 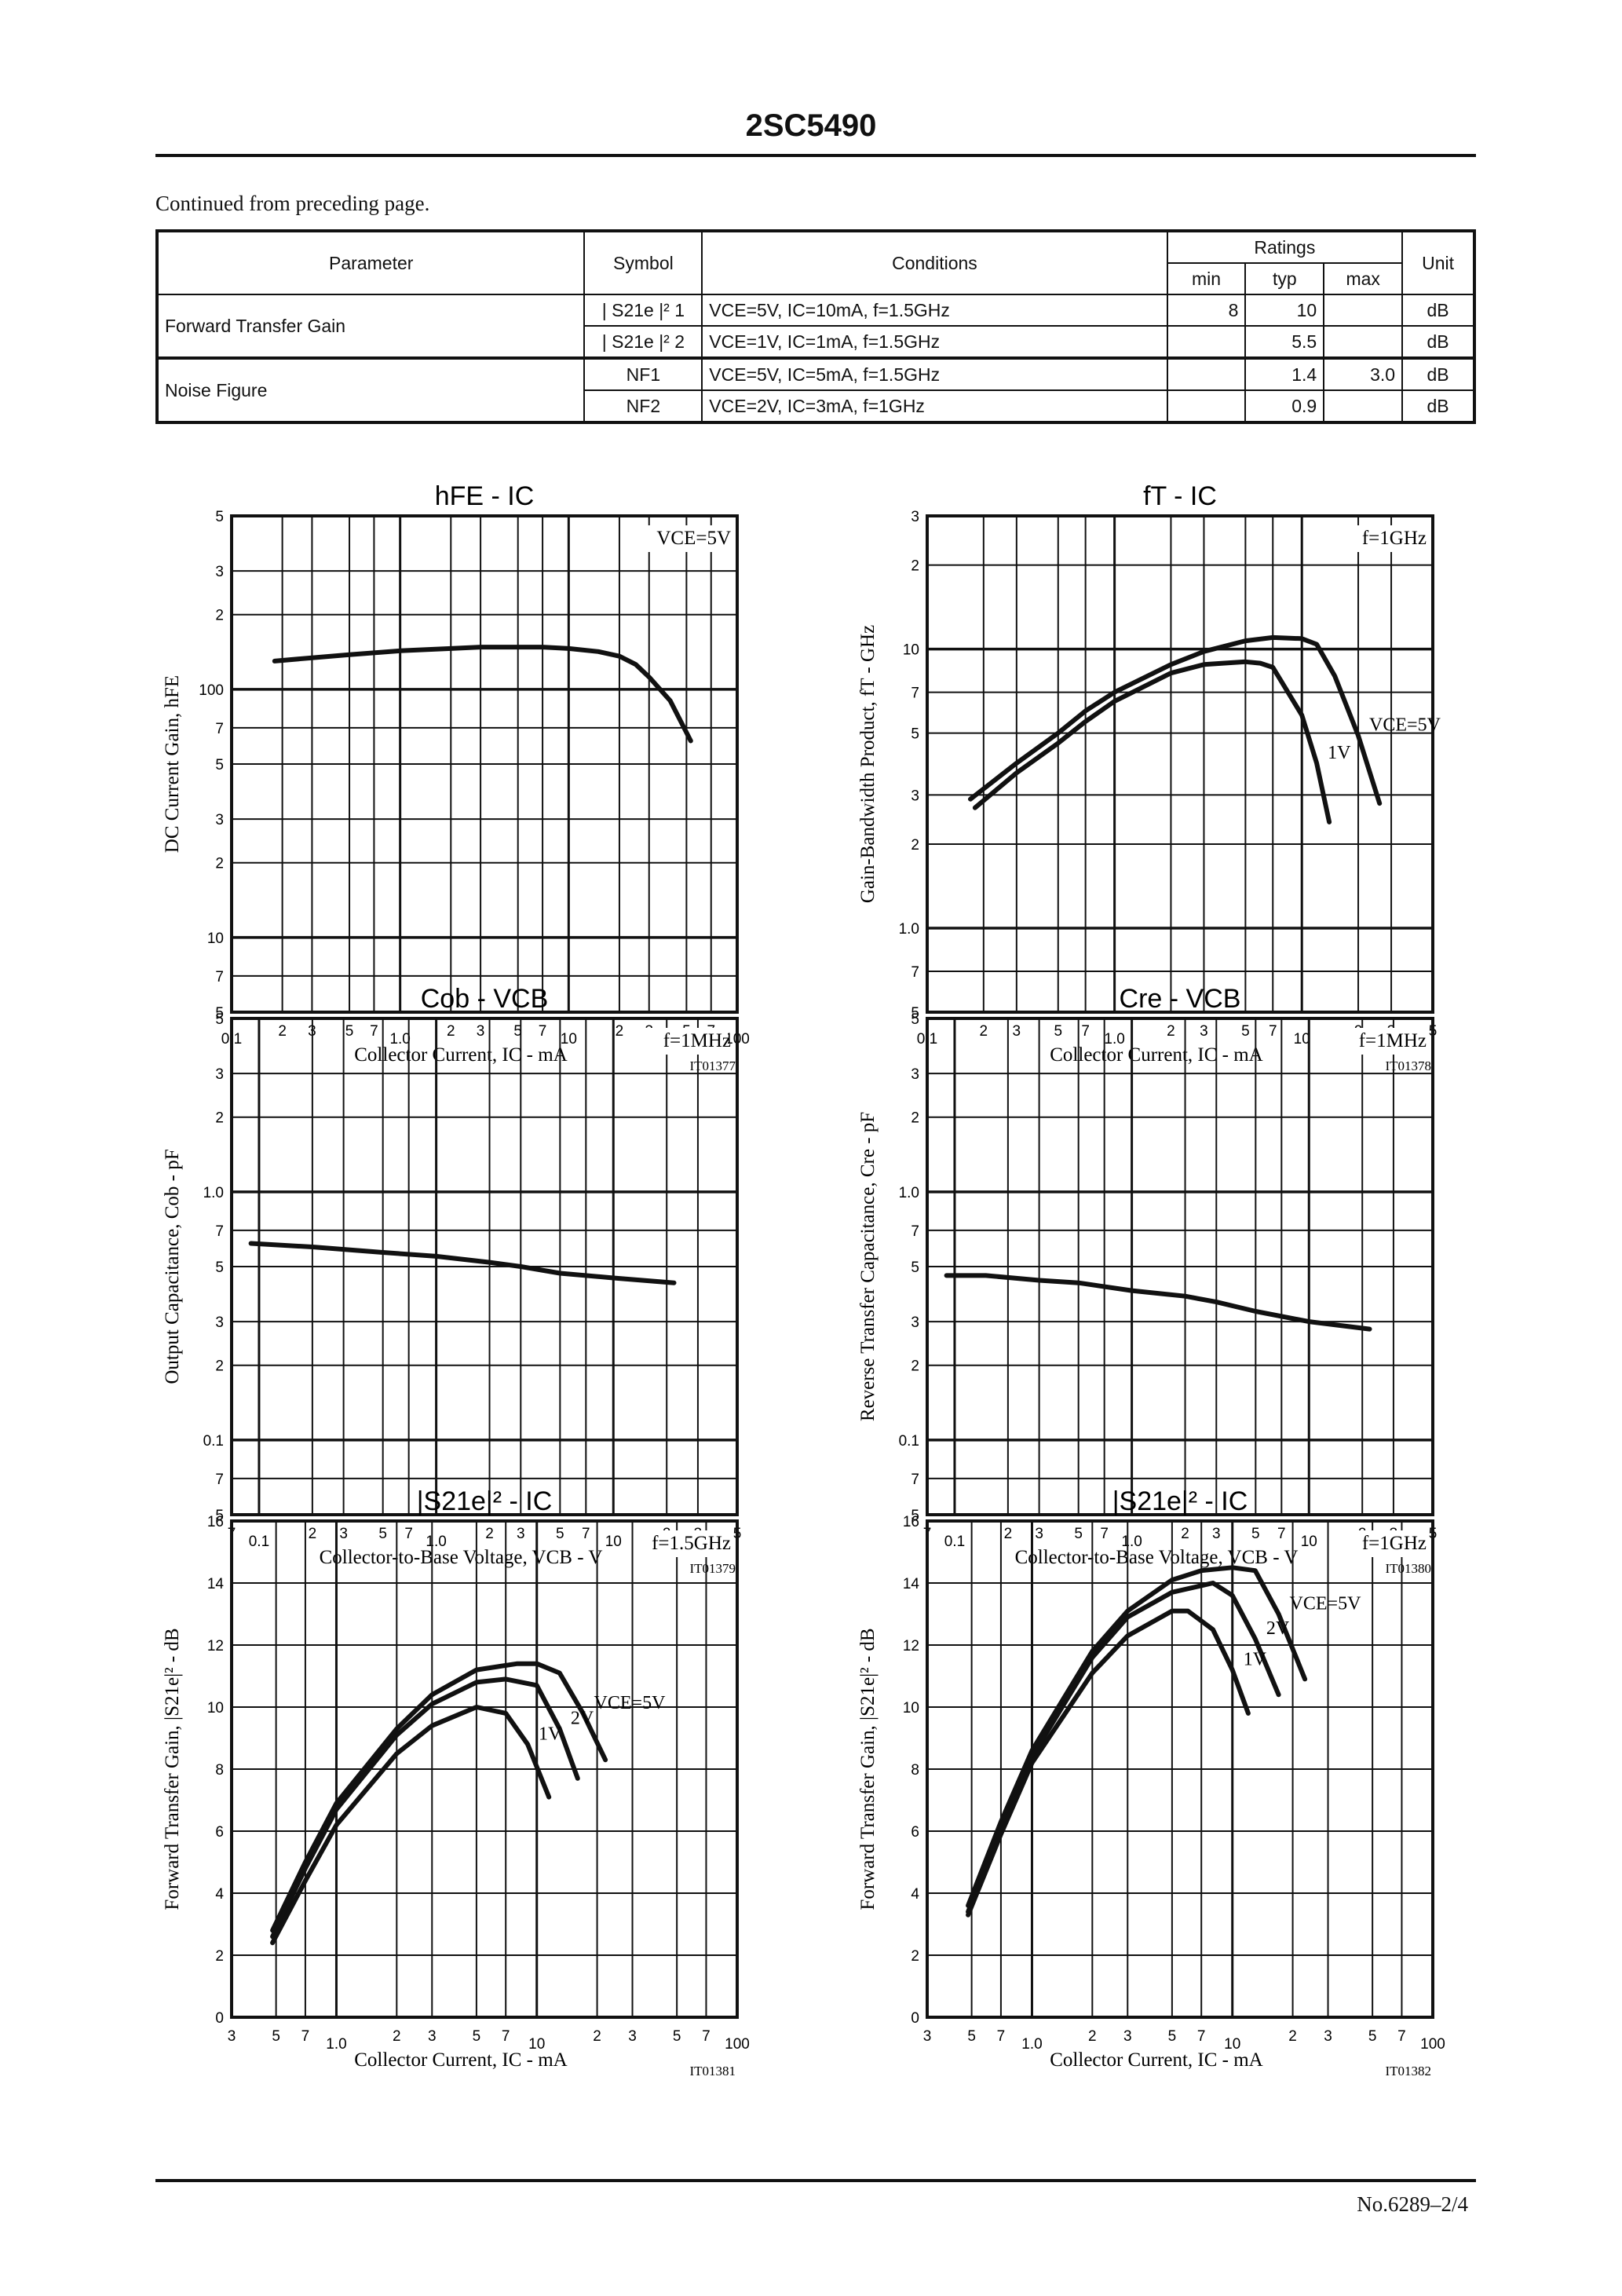 What do you see at coordinates (1438, 406) in the screenshot?
I see `cell-unit: dB` at bounding box center [1438, 406].